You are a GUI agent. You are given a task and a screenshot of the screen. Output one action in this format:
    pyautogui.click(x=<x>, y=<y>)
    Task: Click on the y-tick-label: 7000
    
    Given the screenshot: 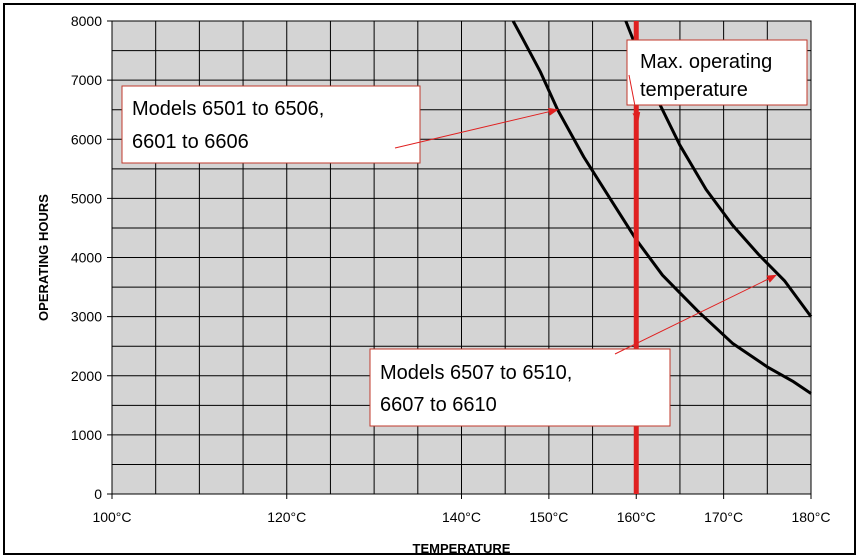 What is the action you would take?
    pyautogui.click(x=86, y=80)
    